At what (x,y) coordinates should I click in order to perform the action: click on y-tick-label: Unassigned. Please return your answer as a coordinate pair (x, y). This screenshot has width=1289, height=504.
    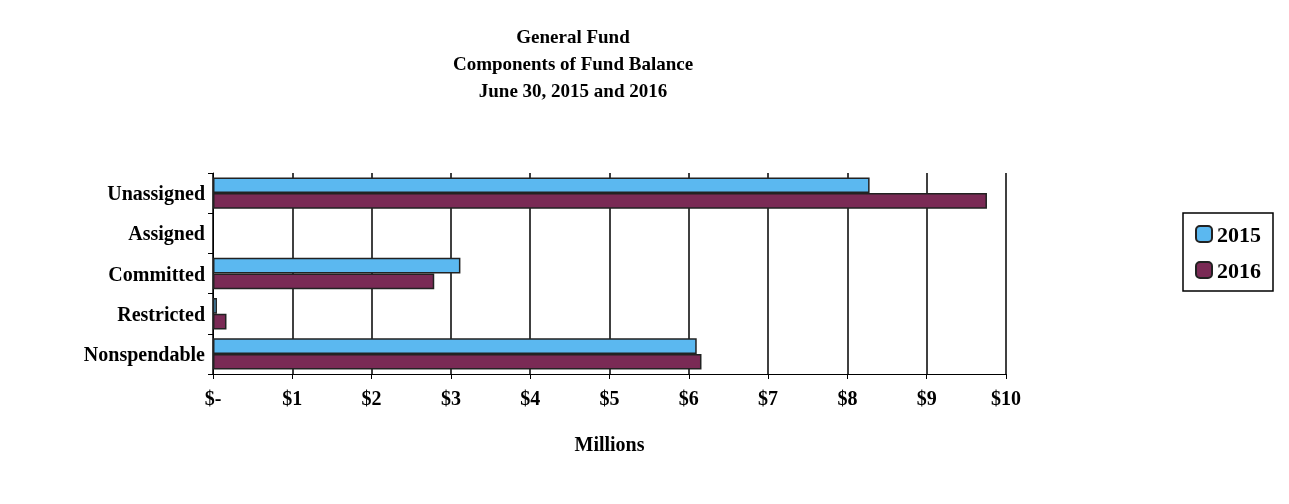
    Looking at the image, I should click on (156, 194).